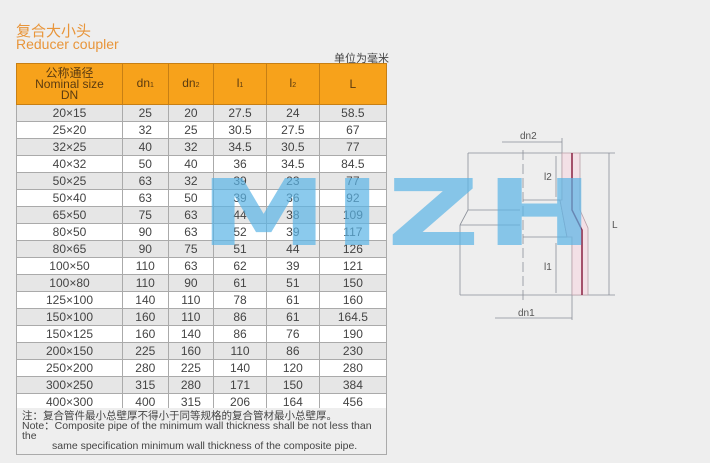 This screenshot has height=463, width=710. I want to click on table-cell: 50, so click(145, 164).